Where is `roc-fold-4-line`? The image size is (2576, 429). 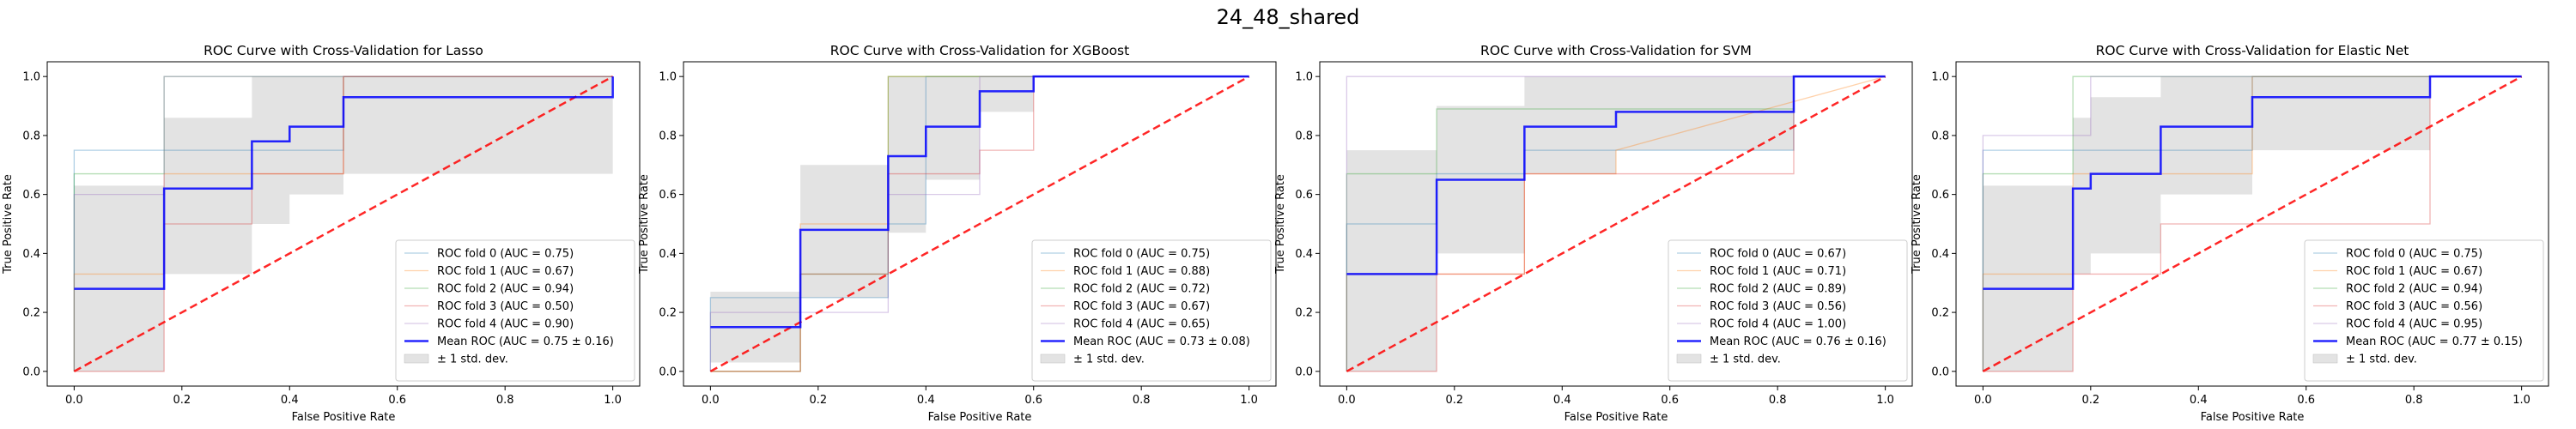 roc-fold-4-line is located at coordinates (343, 224).